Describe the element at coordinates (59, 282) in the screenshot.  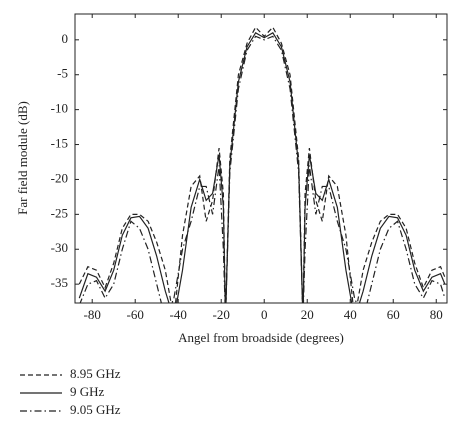
I see `y-tick-label: -35` at that location.